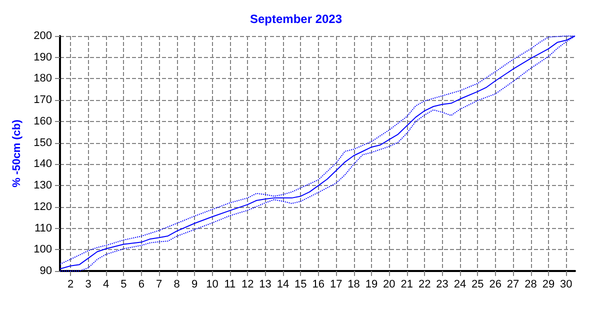 Image resolution: width=592 pixels, height=321 pixels. I want to click on x-tick-label: 15, so click(300, 284).